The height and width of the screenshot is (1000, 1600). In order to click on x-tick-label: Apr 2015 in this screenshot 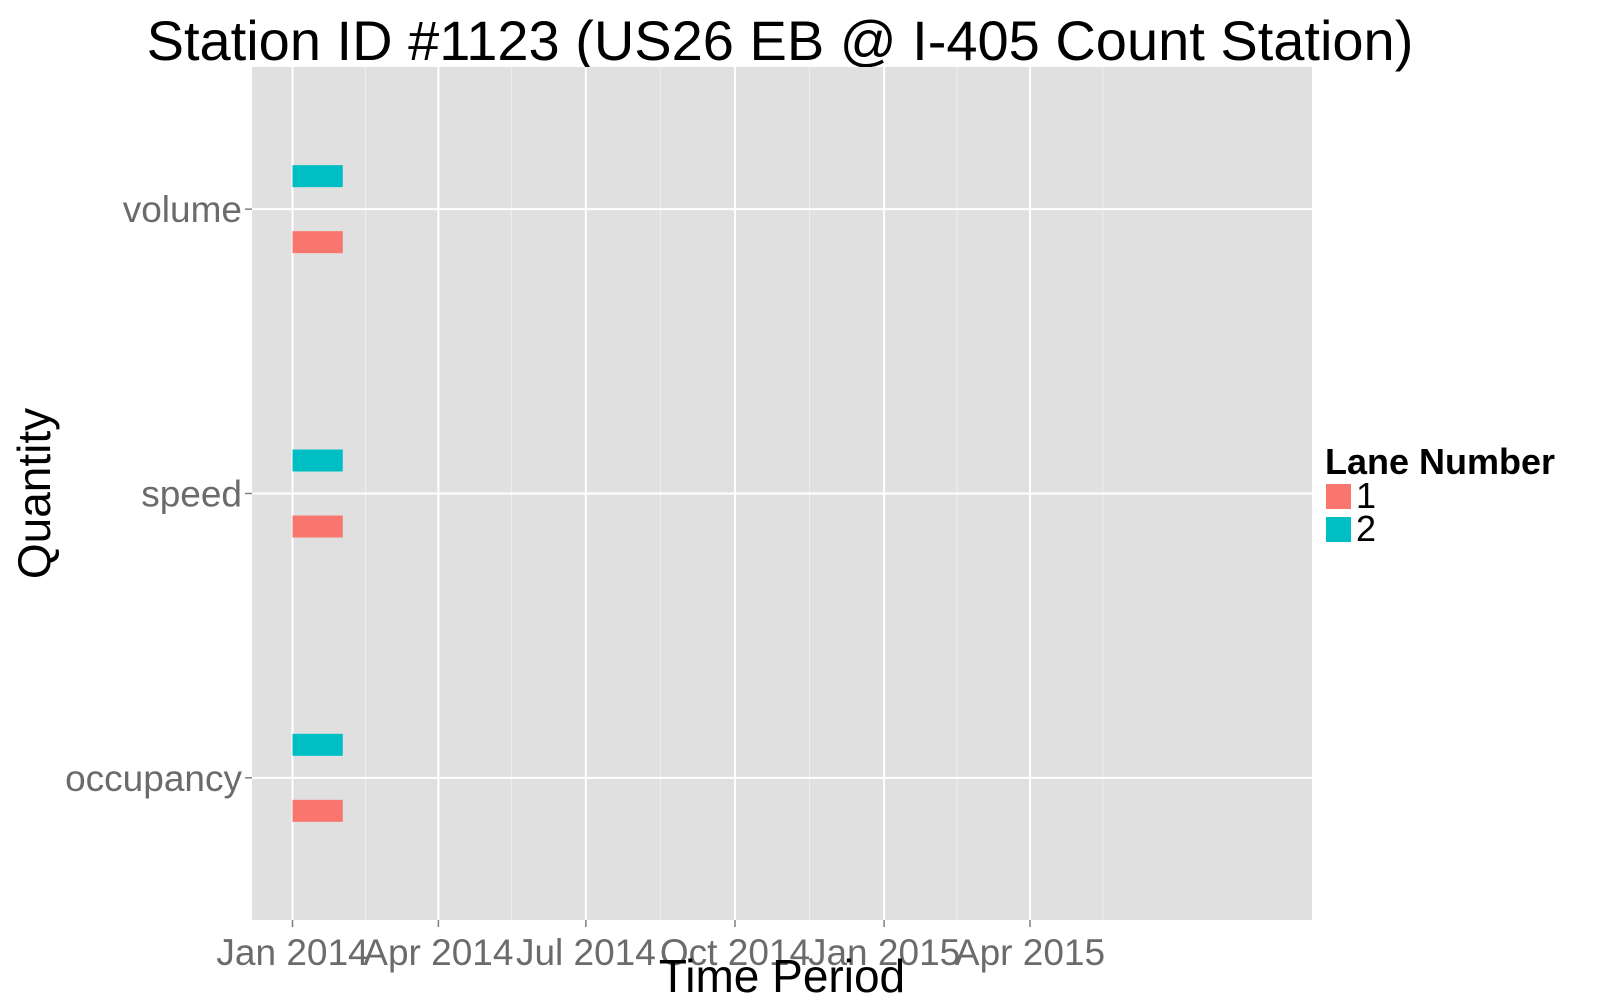, I will do `click(1030, 952)`.